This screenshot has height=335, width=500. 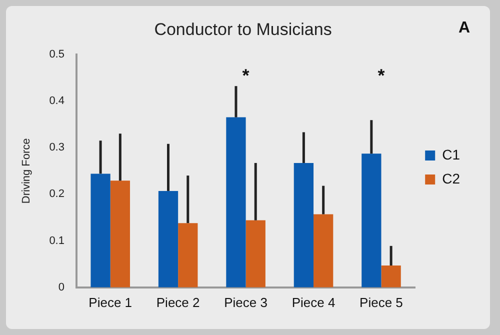 What do you see at coordinates (243, 29) in the screenshot?
I see `chart-title: Conductor to Musicians` at bounding box center [243, 29].